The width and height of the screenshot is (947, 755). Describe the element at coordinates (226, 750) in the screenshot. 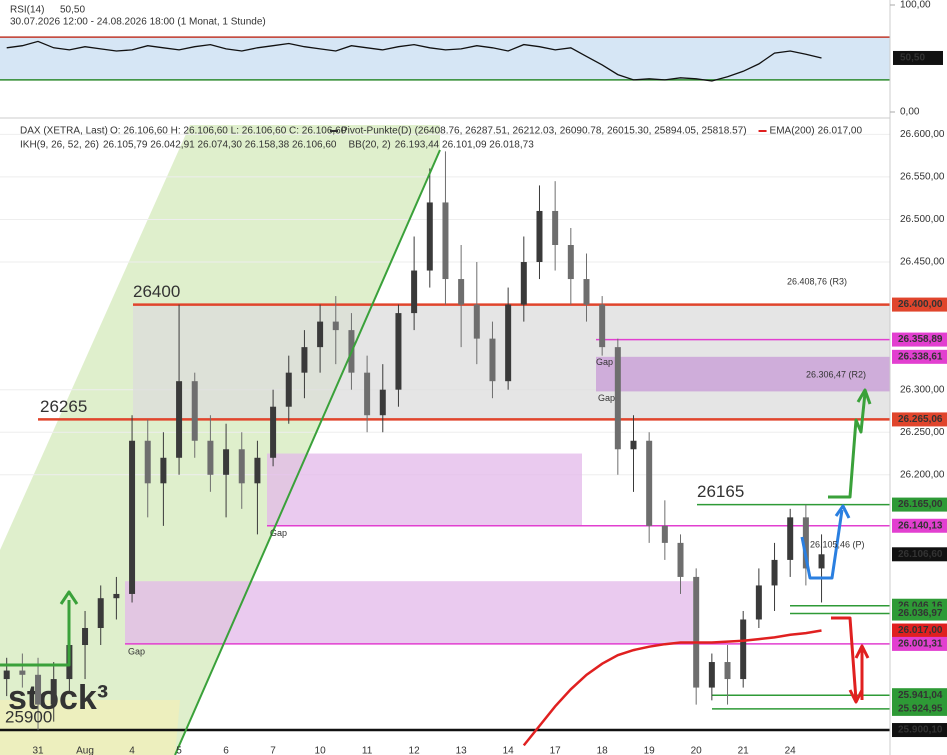

I see `x-tick-label: 6` at that location.